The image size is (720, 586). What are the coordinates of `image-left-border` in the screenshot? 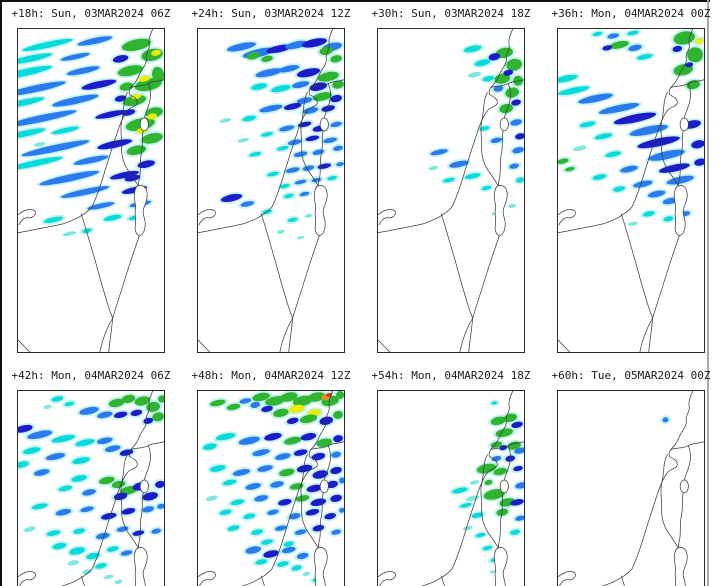 It's located at (1, 293).